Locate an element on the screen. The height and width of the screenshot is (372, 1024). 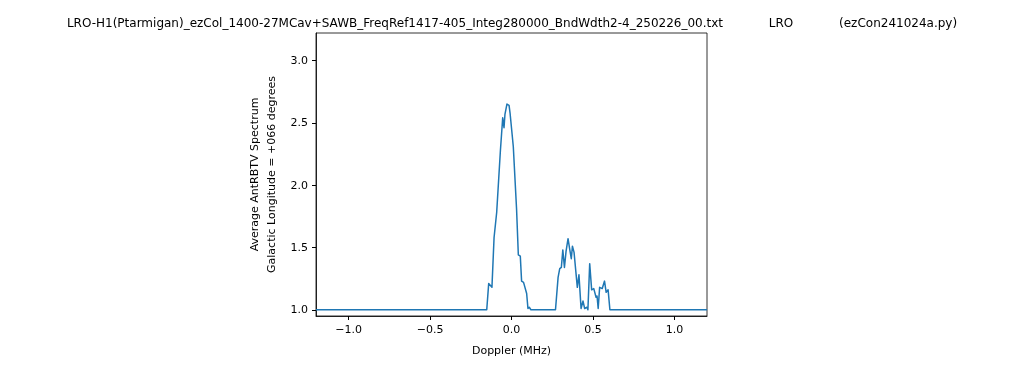
x-tick-label: −1.0 is located at coordinates (348, 329).